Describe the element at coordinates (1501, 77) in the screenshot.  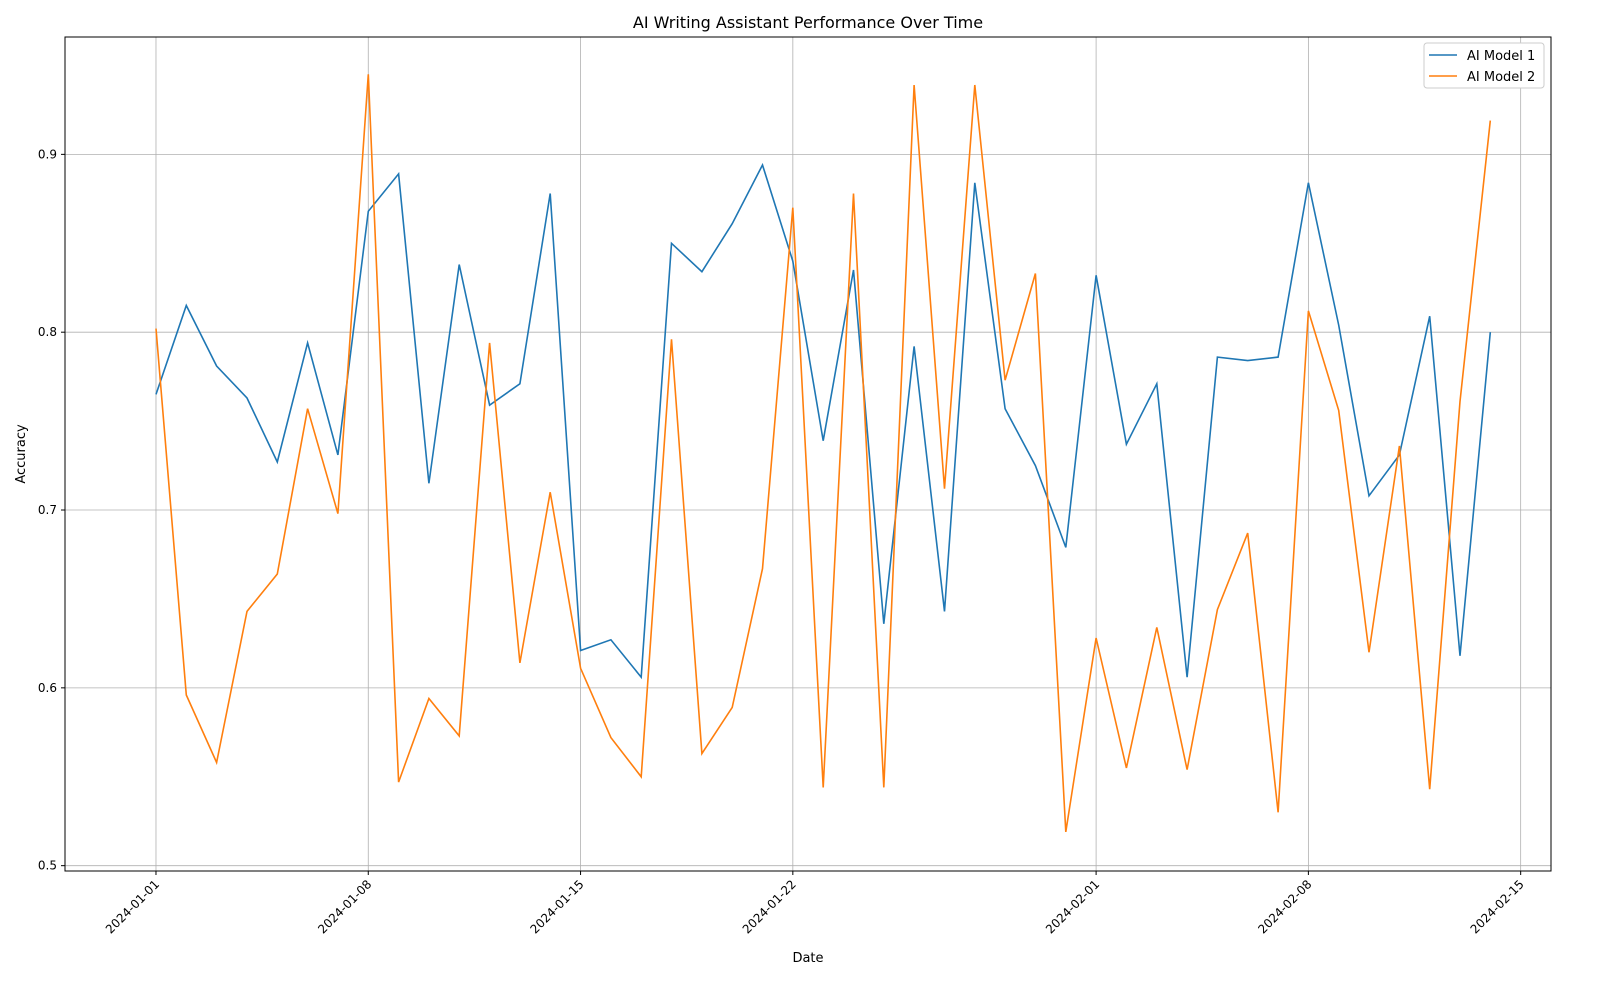
I see `legend-label: AI Model 2` at that location.